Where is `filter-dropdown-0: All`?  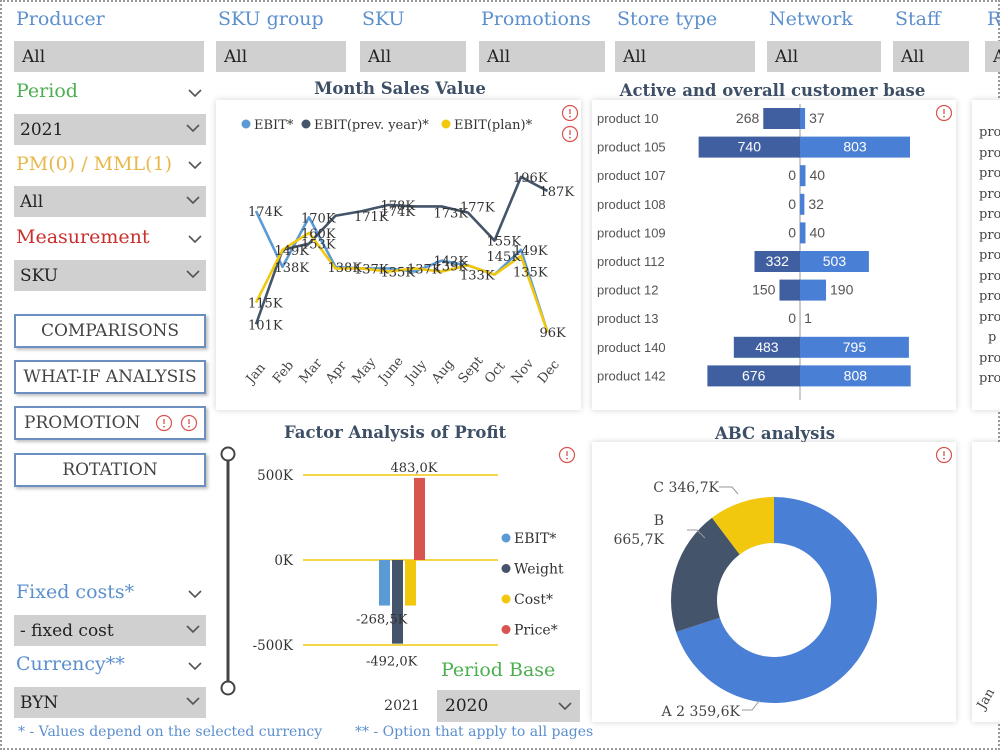 filter-dropdown-0: All is located at coordinates (109, 56).